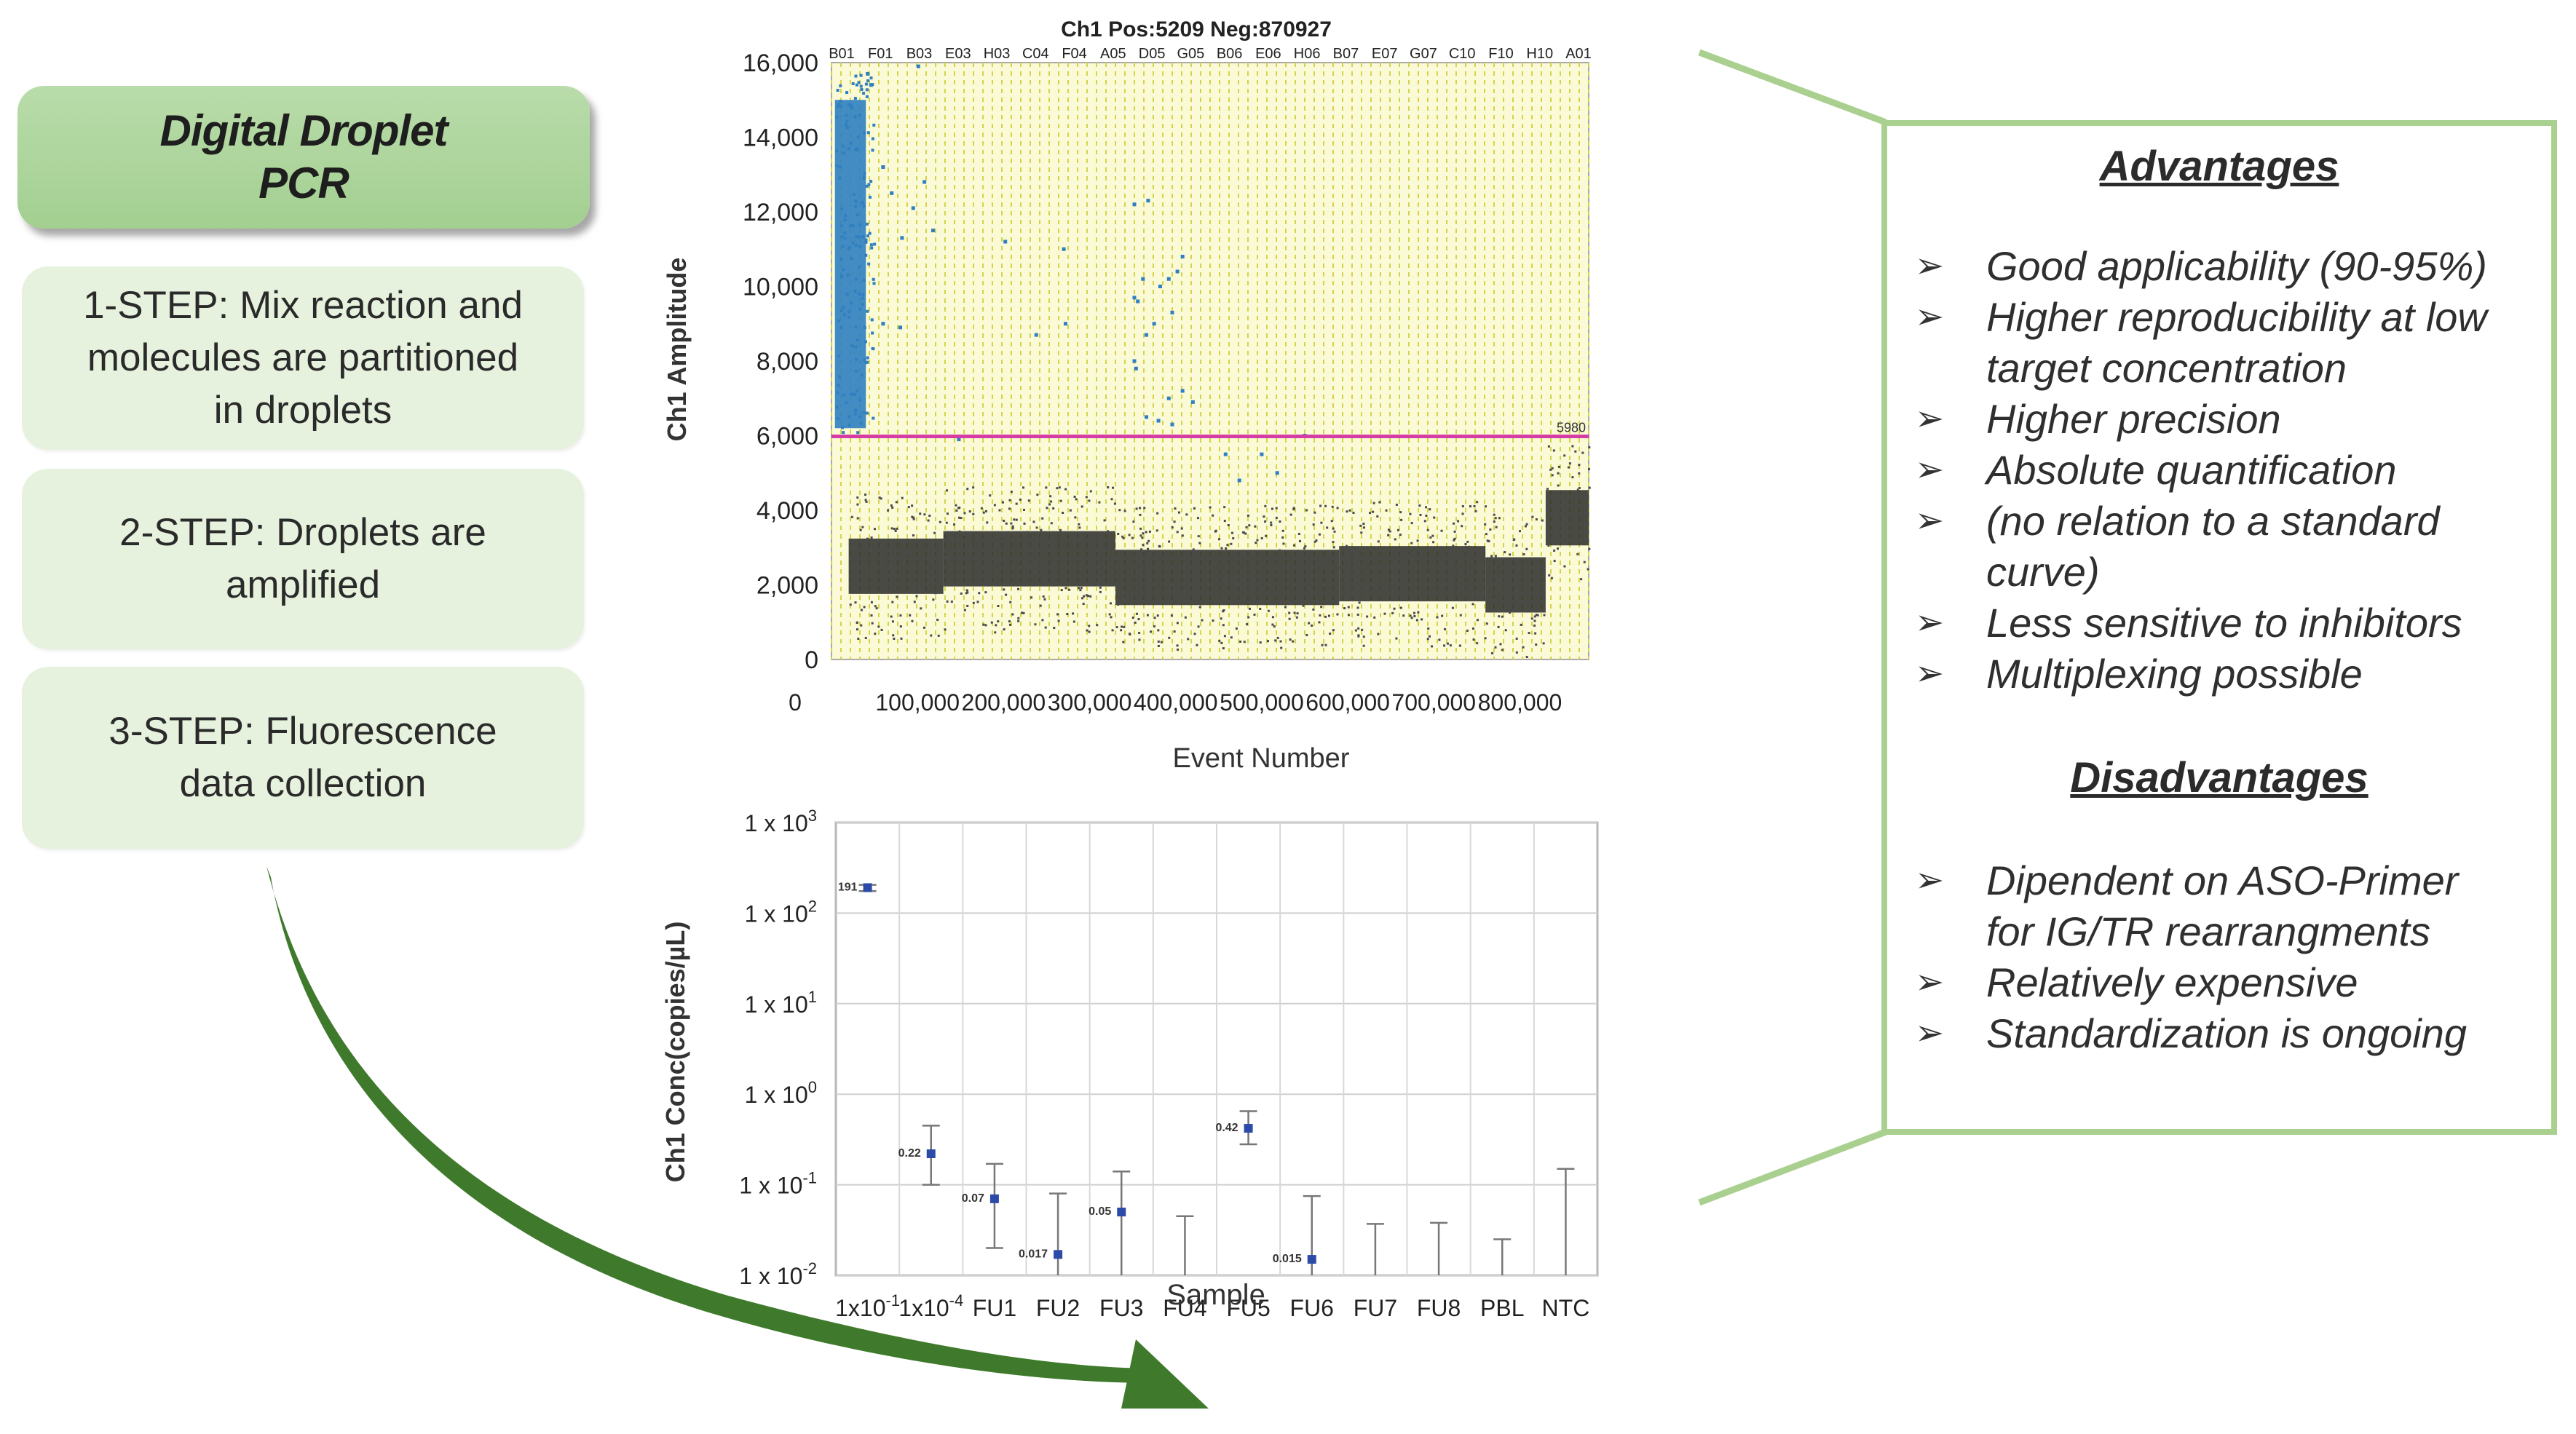 The width and height of the screenshot is (2576, 1434). I want to click on step-2-box: 2-STEP: Droplets are amplified, so click(303, 559).